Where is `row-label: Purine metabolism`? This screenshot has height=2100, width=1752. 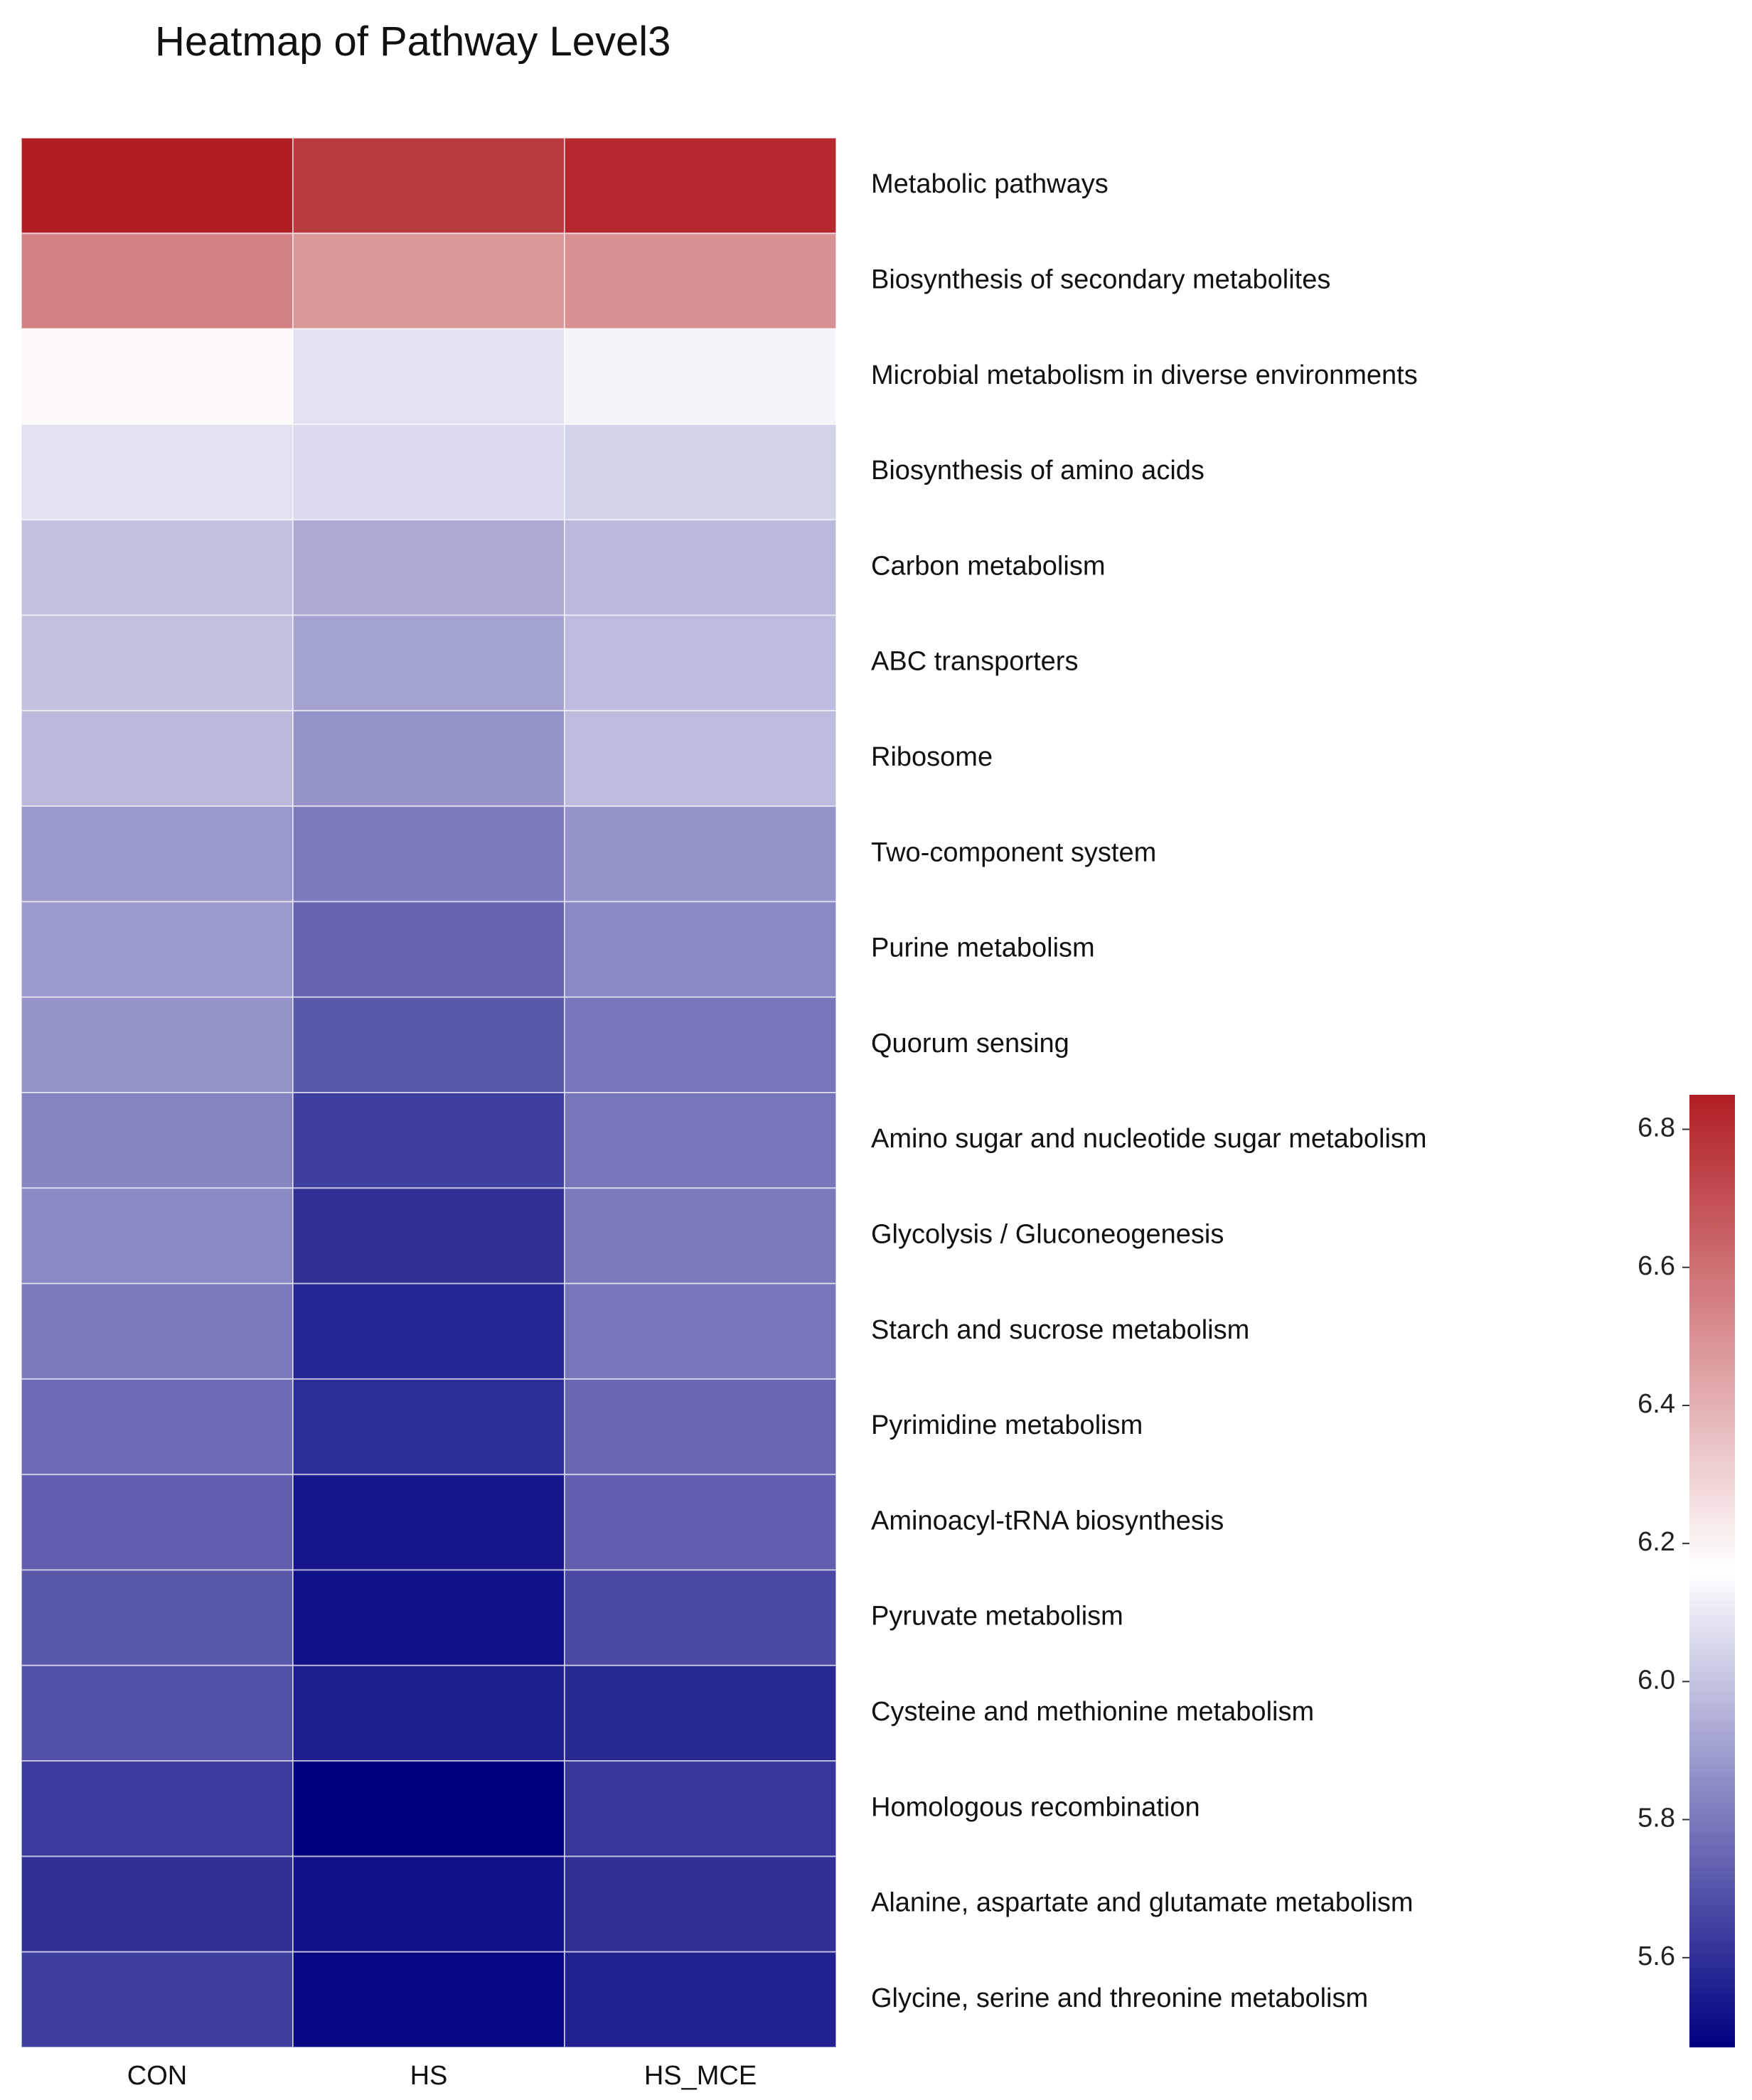
row-label: Purine metabolism is located at coordinates (983, 948).